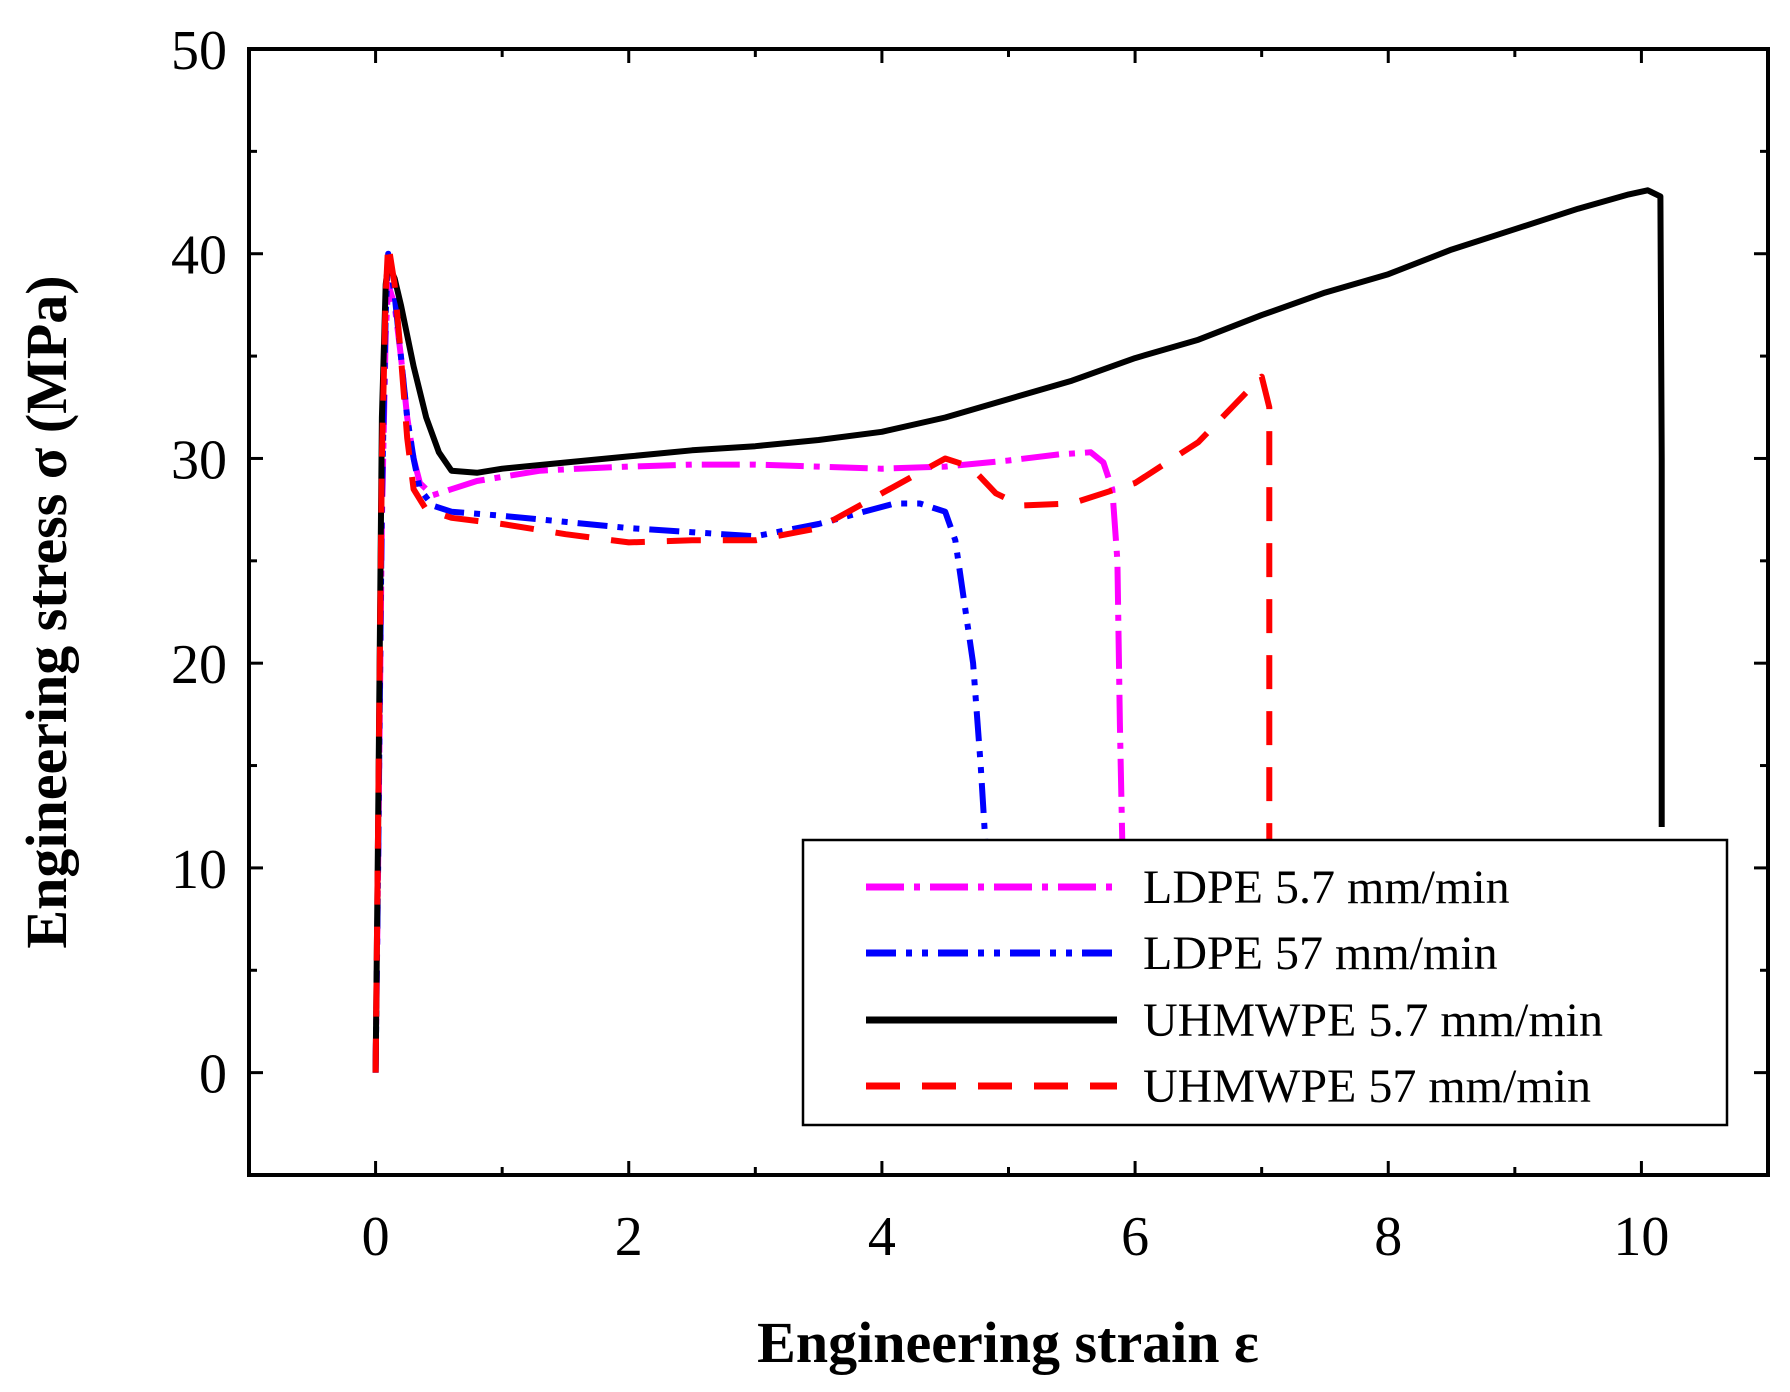  I want to click on y-tick-label: 50, so click(199, 51).